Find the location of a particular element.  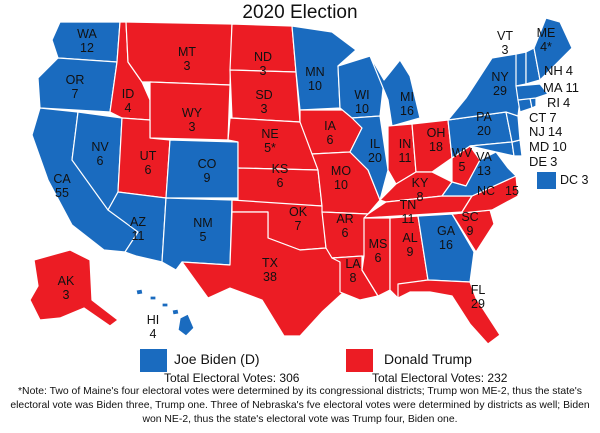

label-ME: ME 4* is located at coordinates (546, 40).